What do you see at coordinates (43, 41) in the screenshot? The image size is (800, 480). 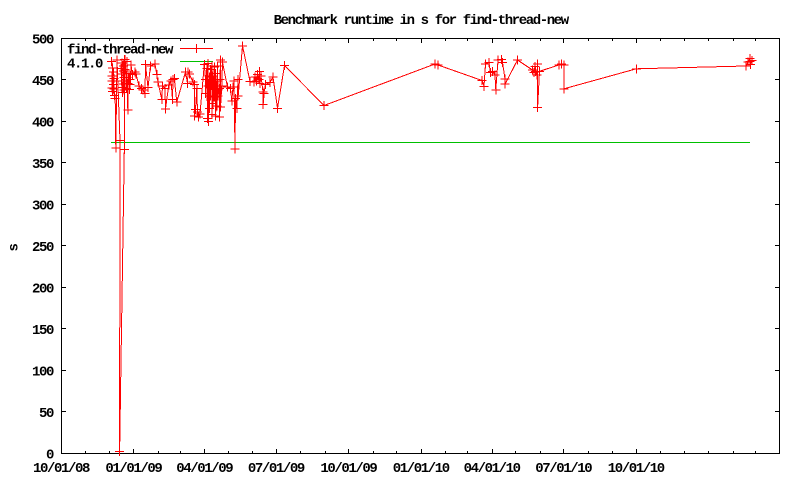 I see `svg-text: 500` at bounding box center [43, 41].